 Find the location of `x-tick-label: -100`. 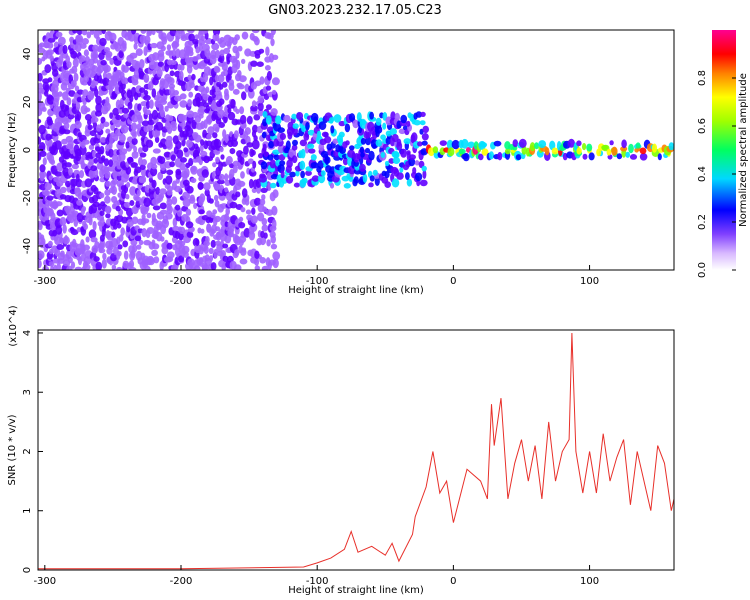

x-tick-label: -100 is located at coordinates (317, 581).